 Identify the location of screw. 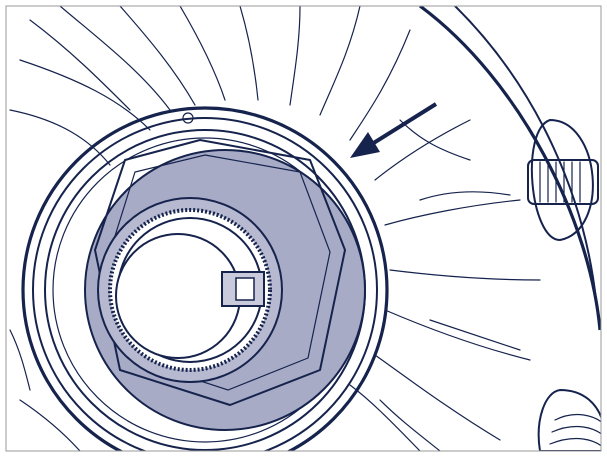
(188, 118).